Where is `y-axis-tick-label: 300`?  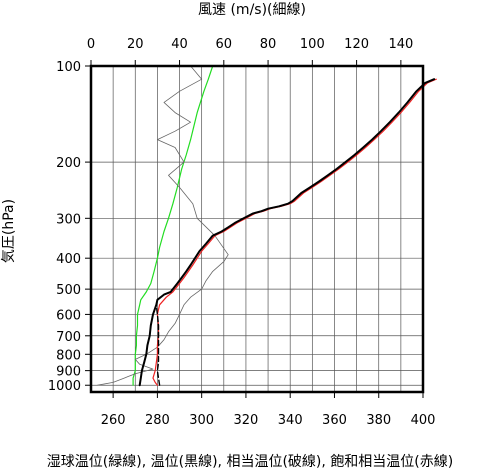 y-axis-tick-label: 300 is located at coordinates (68, 219).